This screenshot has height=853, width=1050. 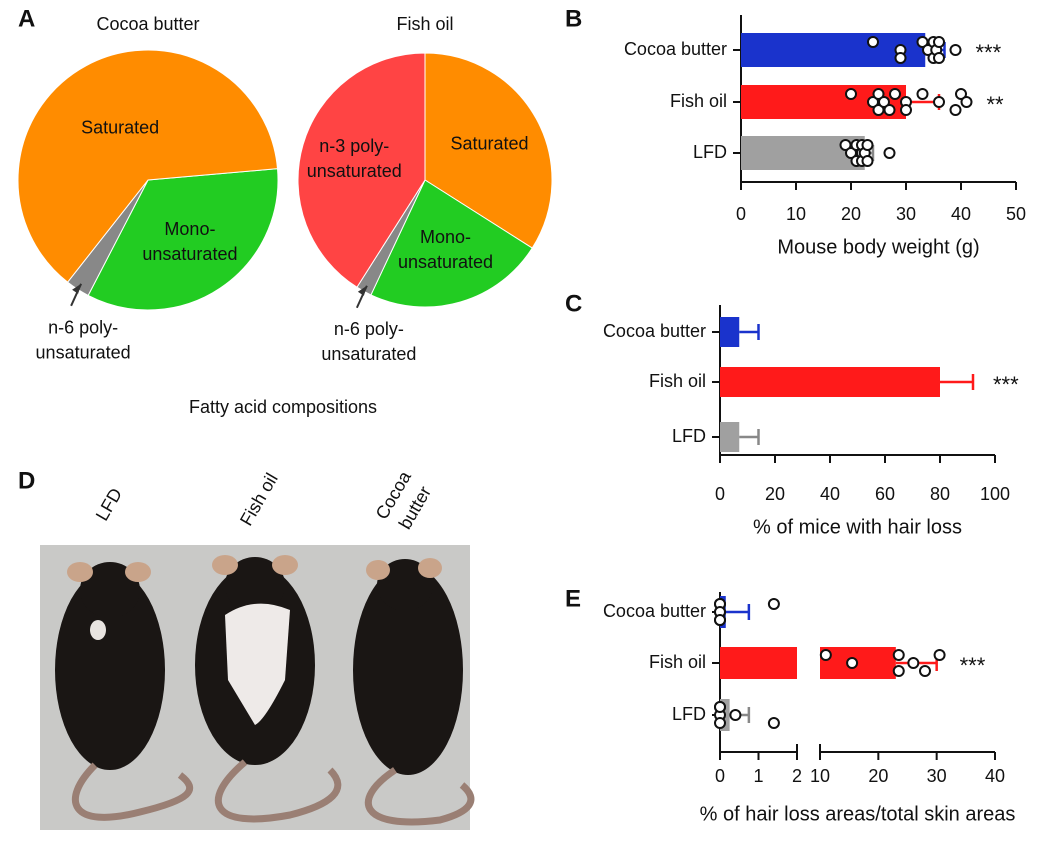 I want to click on x-tick-label: 50, so click(x=1016, y=214).